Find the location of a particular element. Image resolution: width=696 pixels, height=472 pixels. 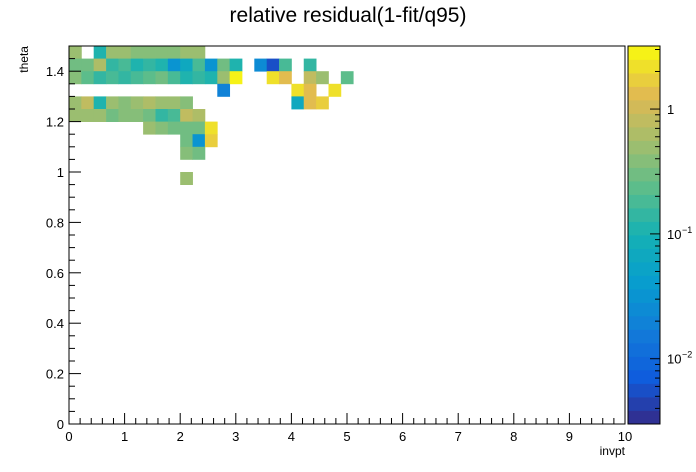

heatmap-cells is located at coordinates (211, 115).